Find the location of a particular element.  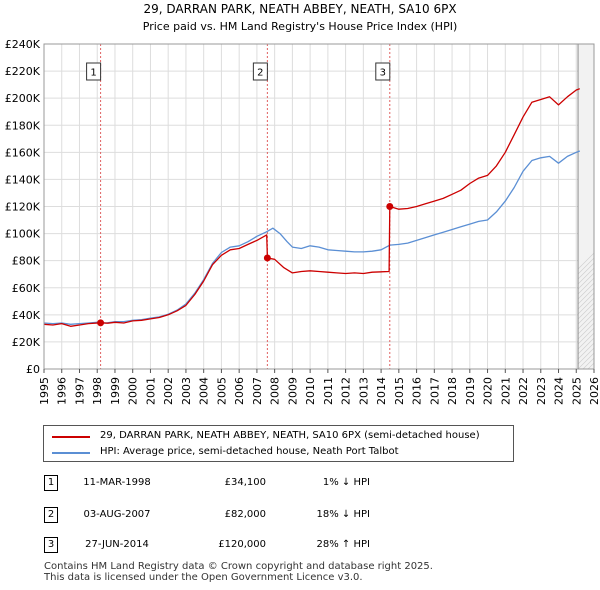

transaction-price: £82,000 is located at coordinates (245, 514).